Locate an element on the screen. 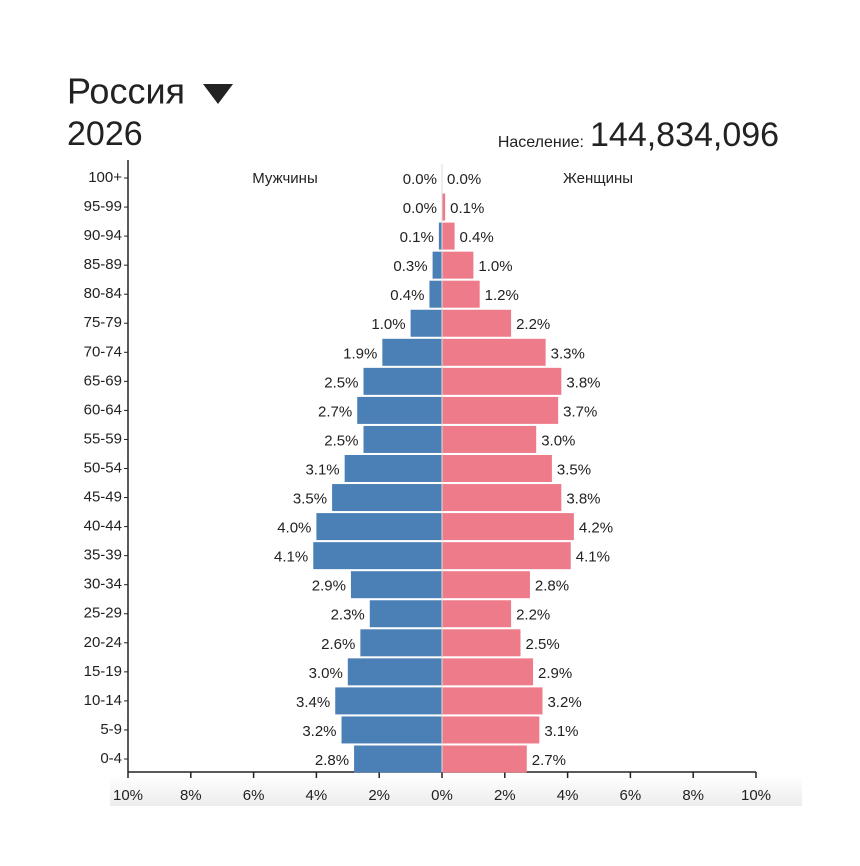 The height and width of the screenshot is (866, 860). y-tick-label: 15-19 is located at coordinates (103, 671).